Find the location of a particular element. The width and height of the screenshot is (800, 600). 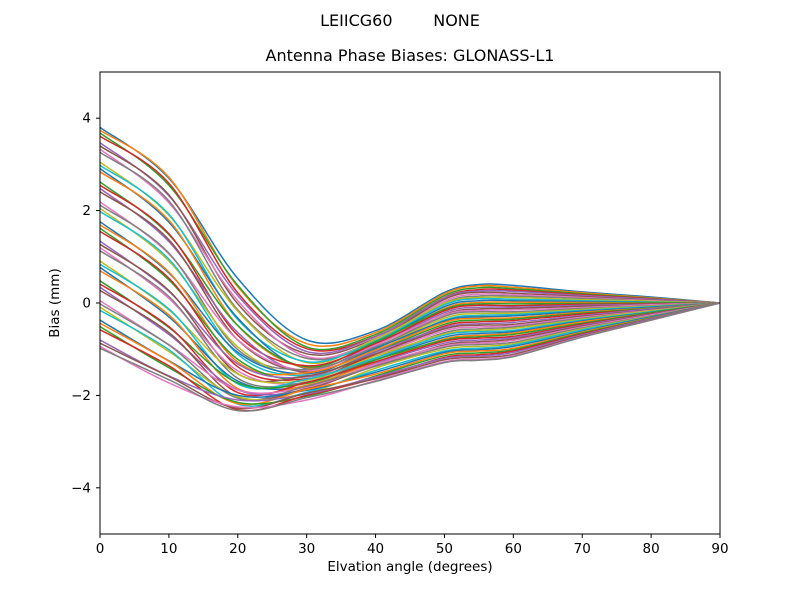

x-tick-label: 10 is located at coordinates (168, 549).